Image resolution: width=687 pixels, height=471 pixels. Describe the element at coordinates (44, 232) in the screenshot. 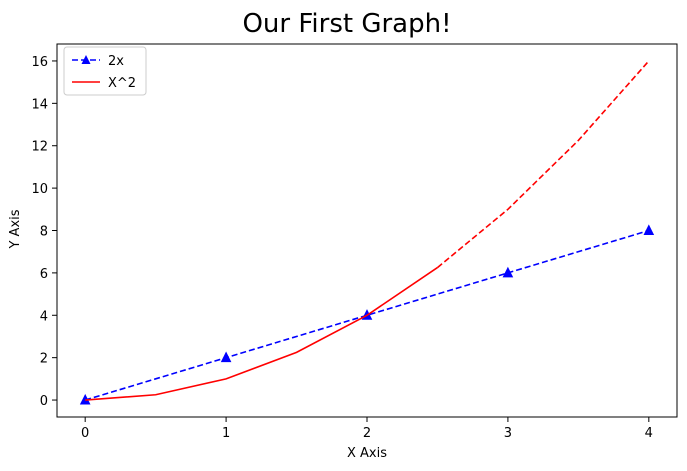

I see `y-tick-label: 8` at that location.